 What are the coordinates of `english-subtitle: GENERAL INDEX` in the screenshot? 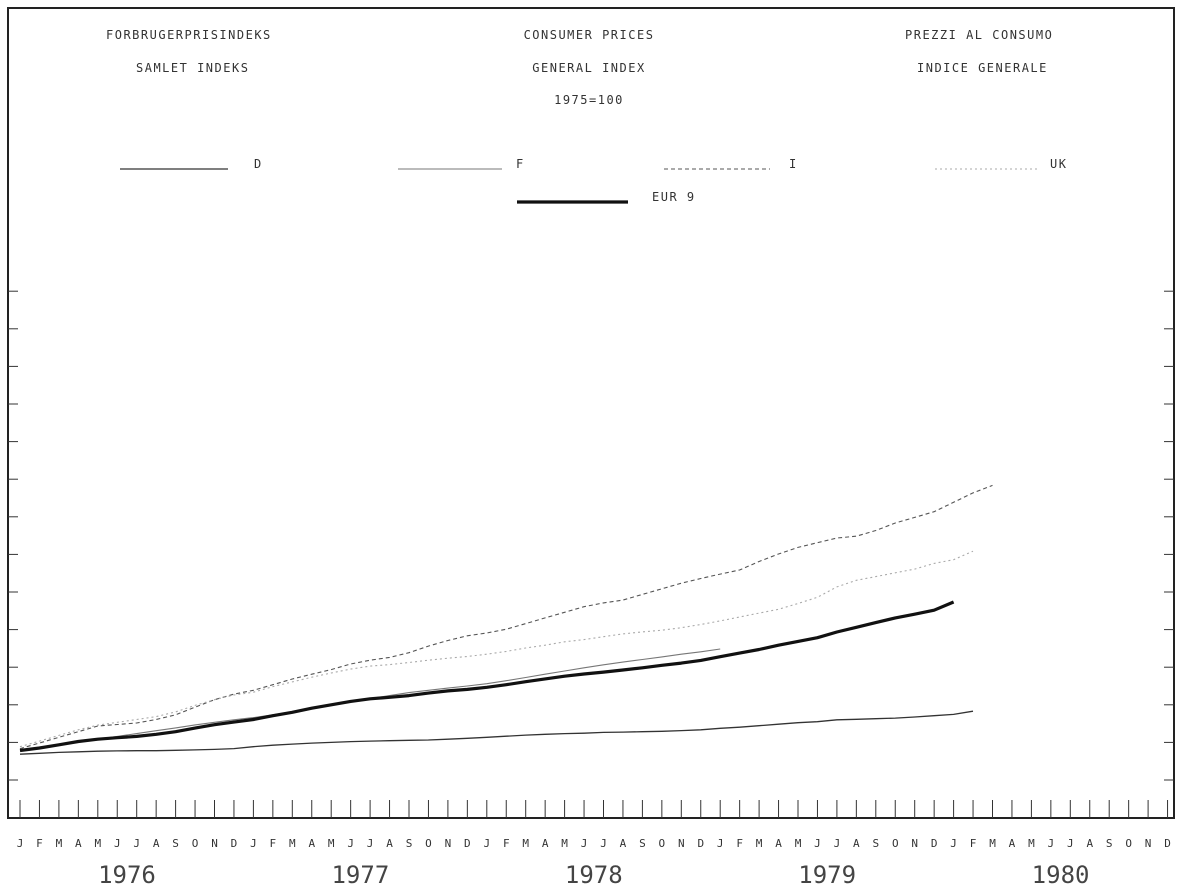 It's located at (589, 68).